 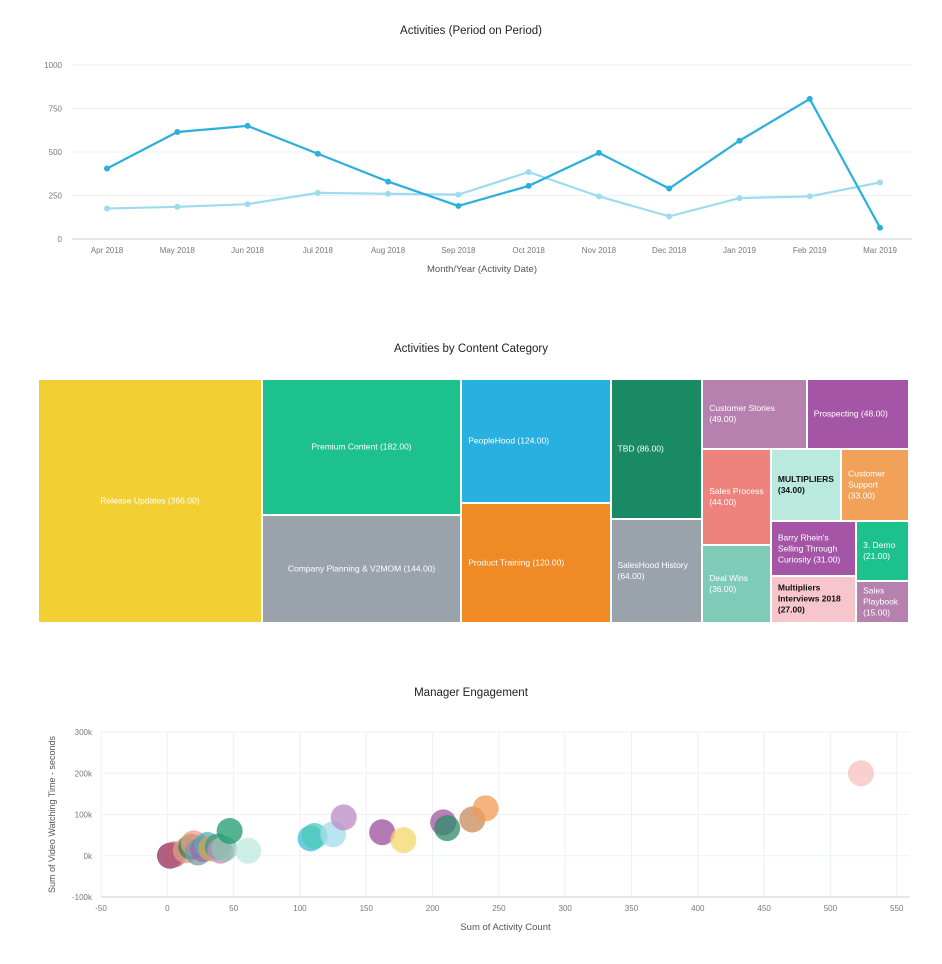 What do you see at coordinates (84, 773) in the screenshot?
I see `y-tick-label: 200k` at bounding box center [84, 773].